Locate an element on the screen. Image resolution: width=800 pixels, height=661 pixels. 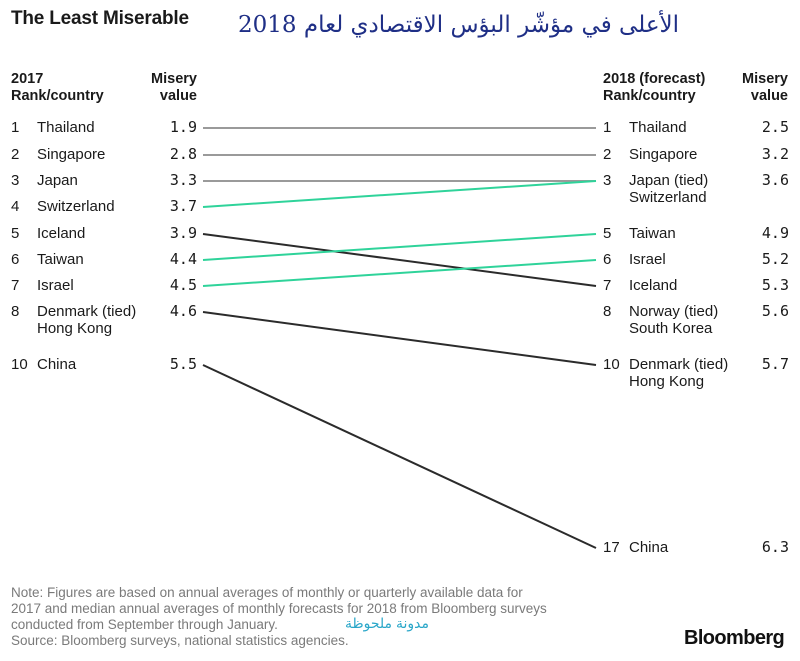
right-rank: 6 is located at coordinates (607, 259).